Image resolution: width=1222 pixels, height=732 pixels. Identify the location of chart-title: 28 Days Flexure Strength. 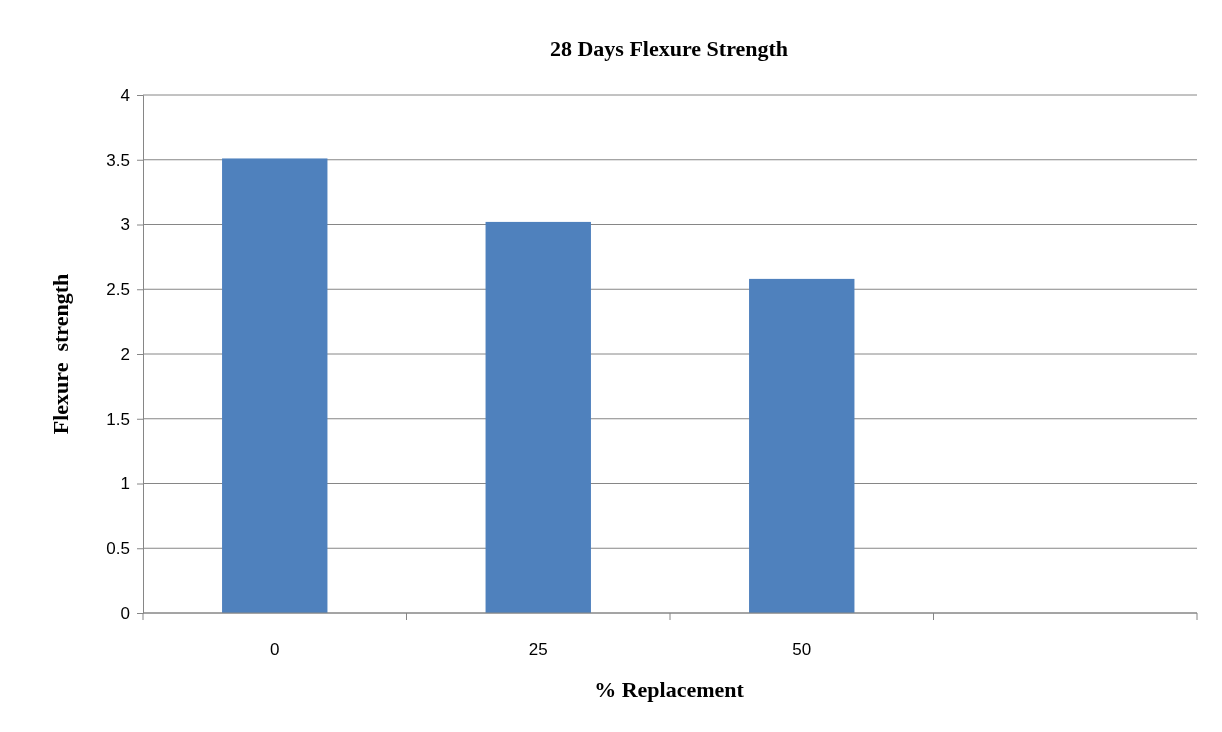
(669, 48).